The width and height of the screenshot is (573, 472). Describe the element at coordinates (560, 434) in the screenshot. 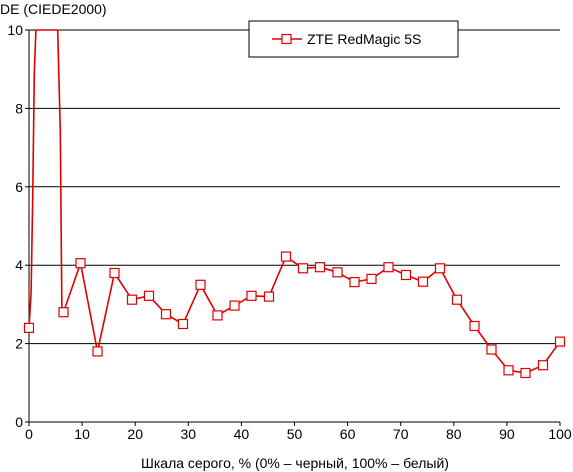

I see `x-tick-label-100: 100` at that location.